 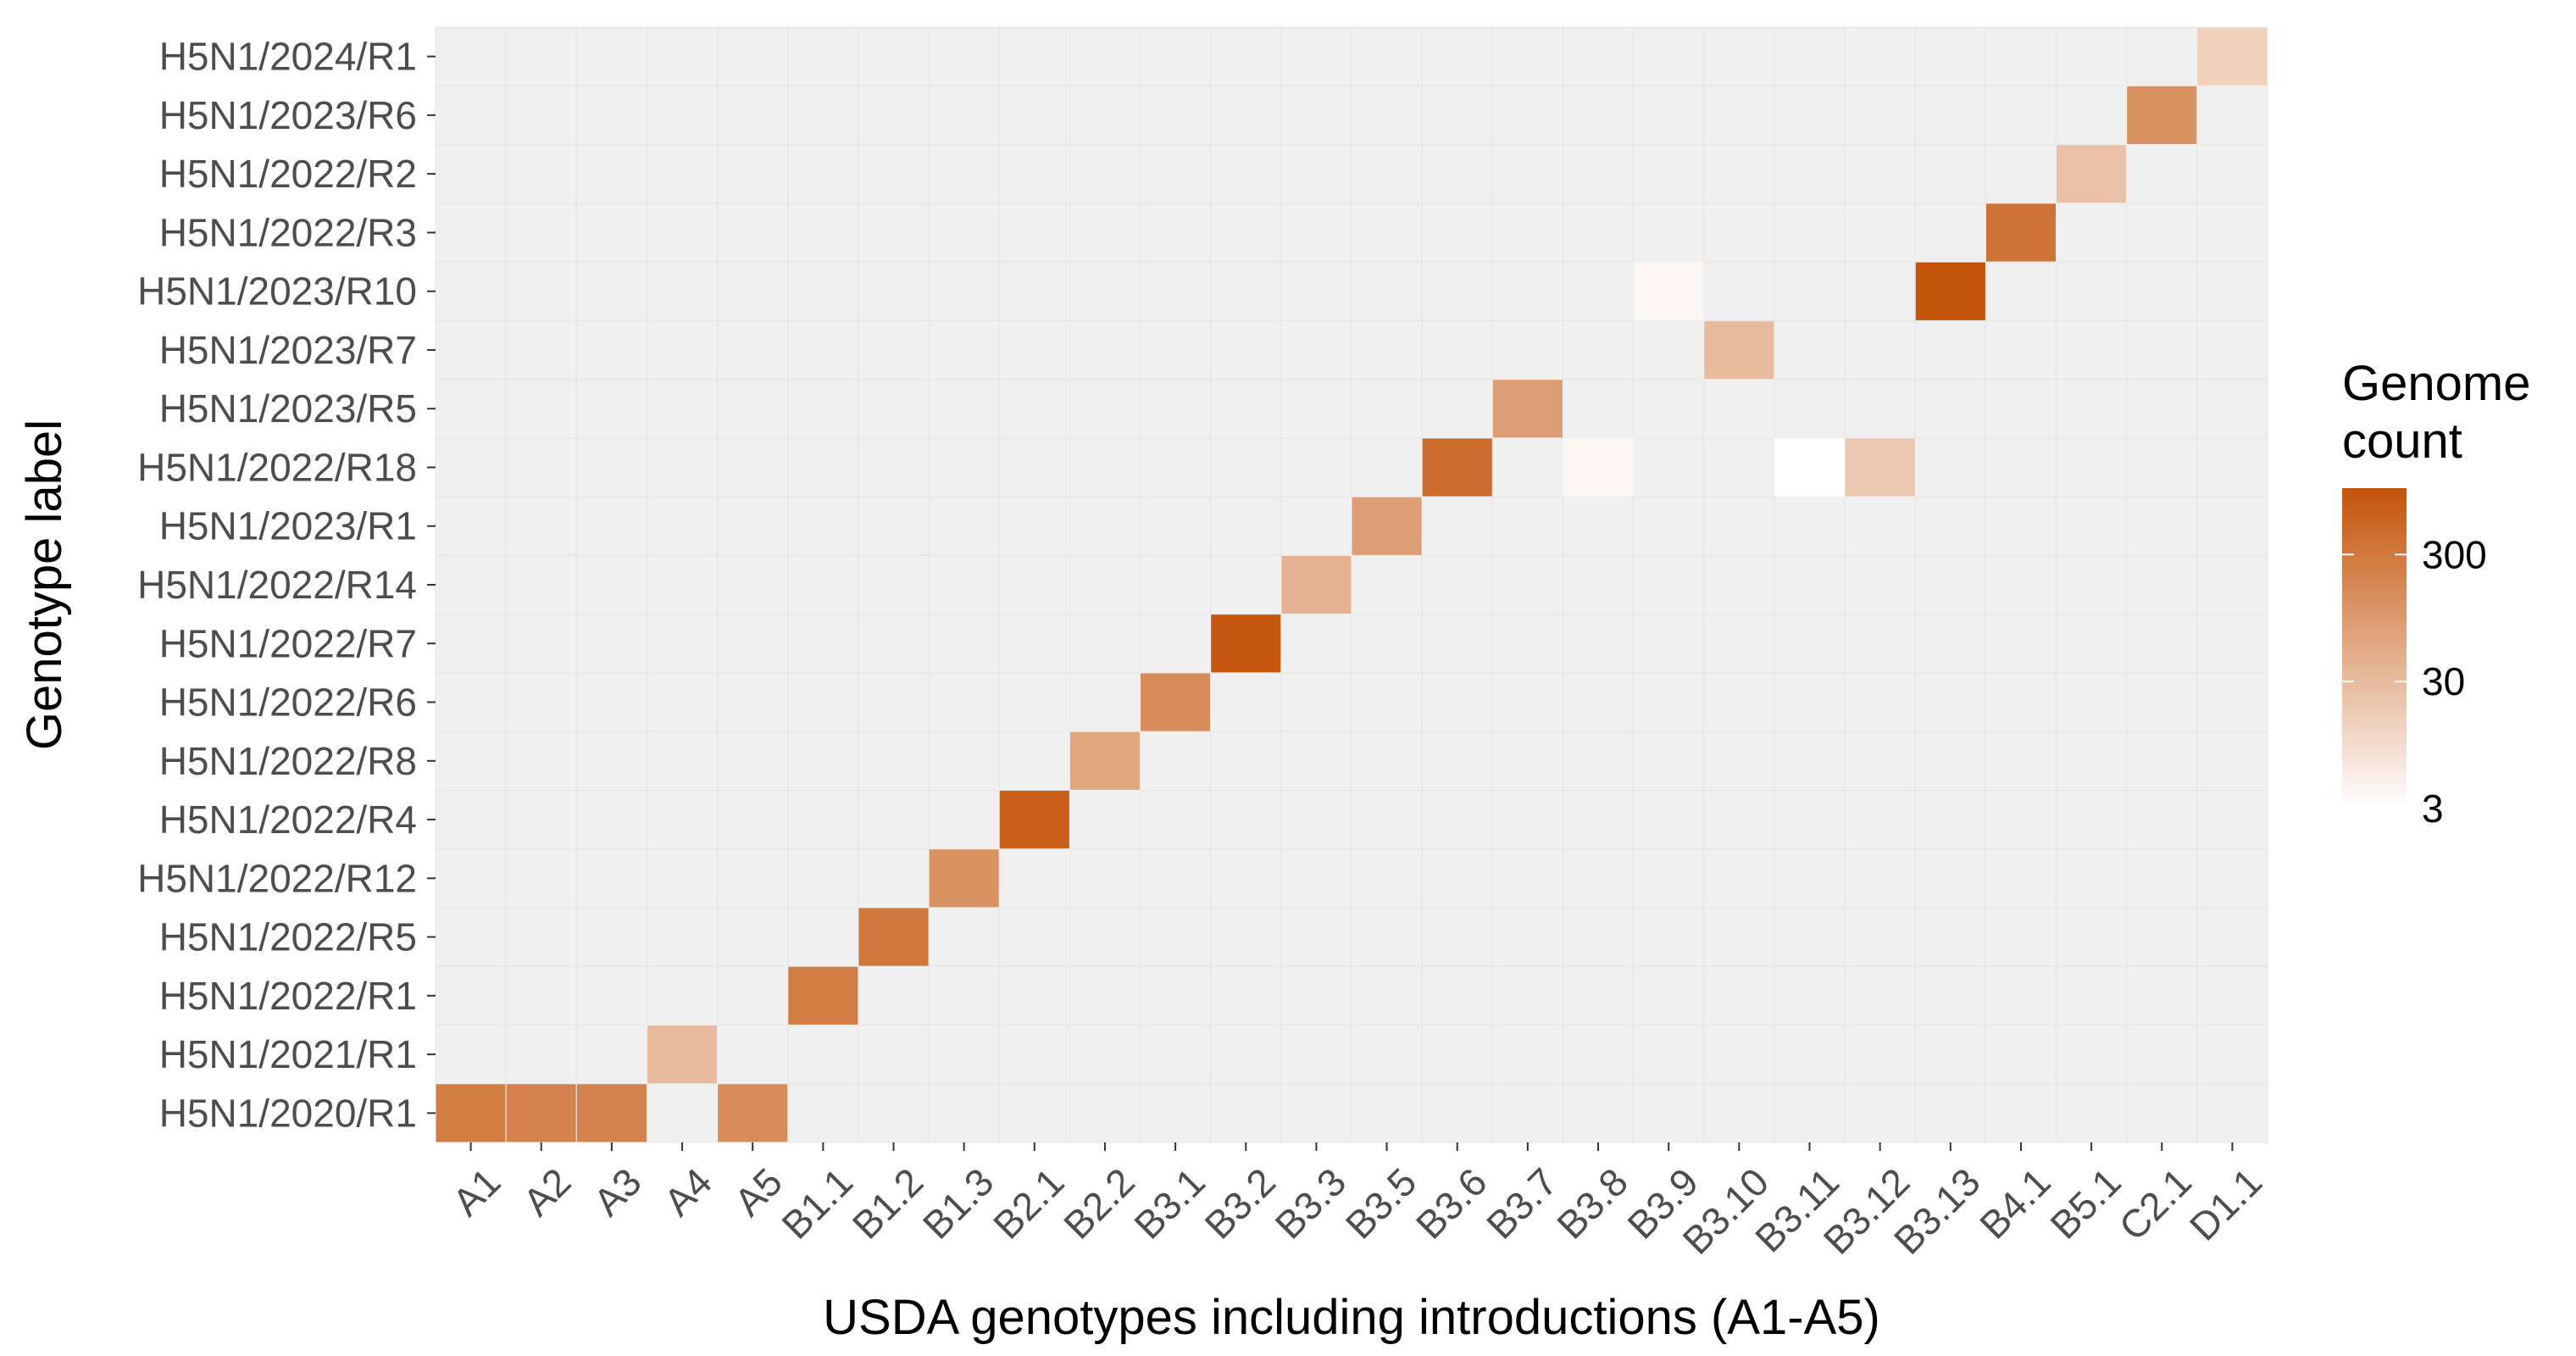 What do you see at coordinates (2225, 1204) in the screenshot?
I see `x-tick-label: D1.1` at bounding box center [2225, 1204].